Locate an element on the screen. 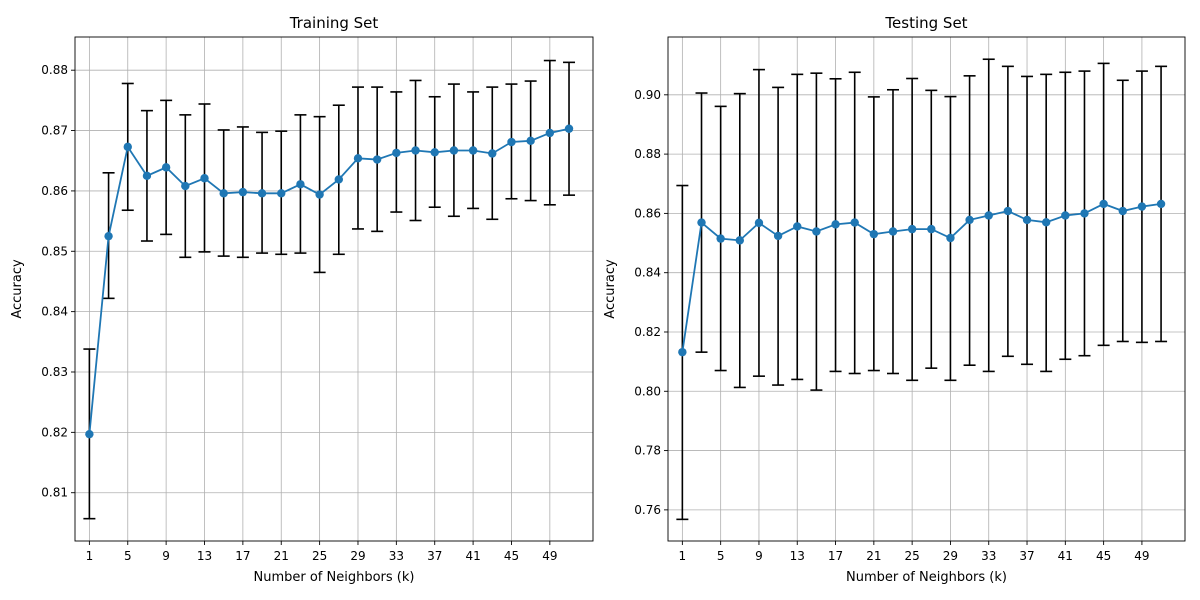 The image size is (1200, 600). training-x-axis-label: Number of Neighbors (k) is located at coordinates (334, 577).